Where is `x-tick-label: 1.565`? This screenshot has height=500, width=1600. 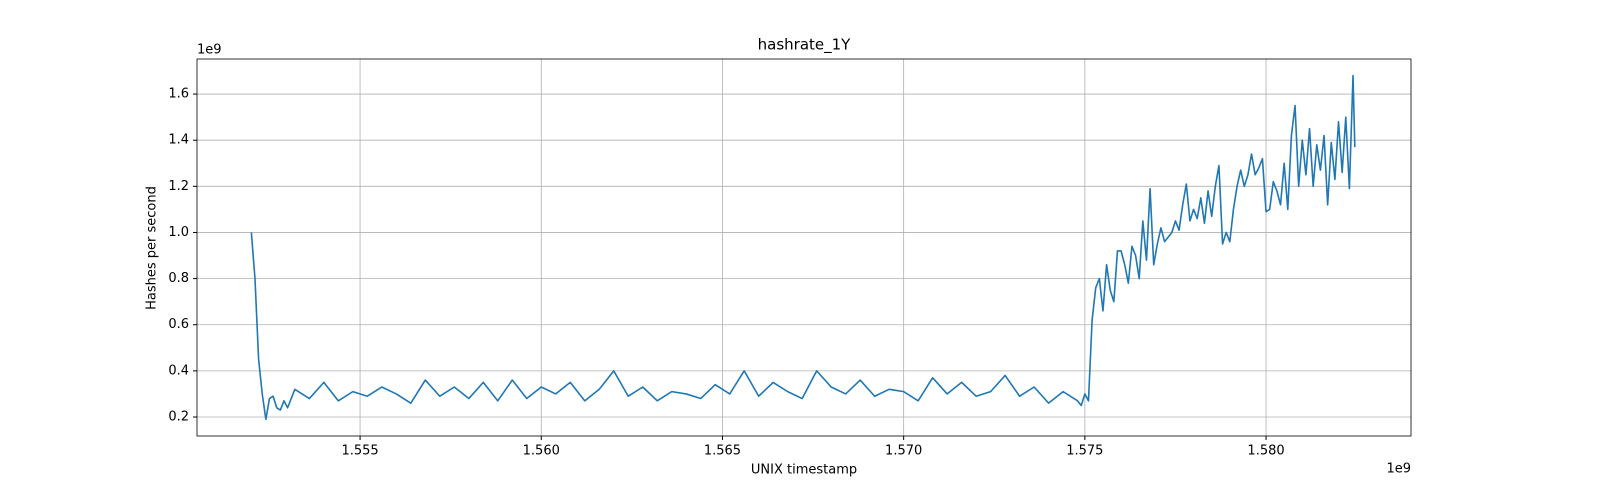
x-tick-label: 1.565 is located at coordinates (722, 451).